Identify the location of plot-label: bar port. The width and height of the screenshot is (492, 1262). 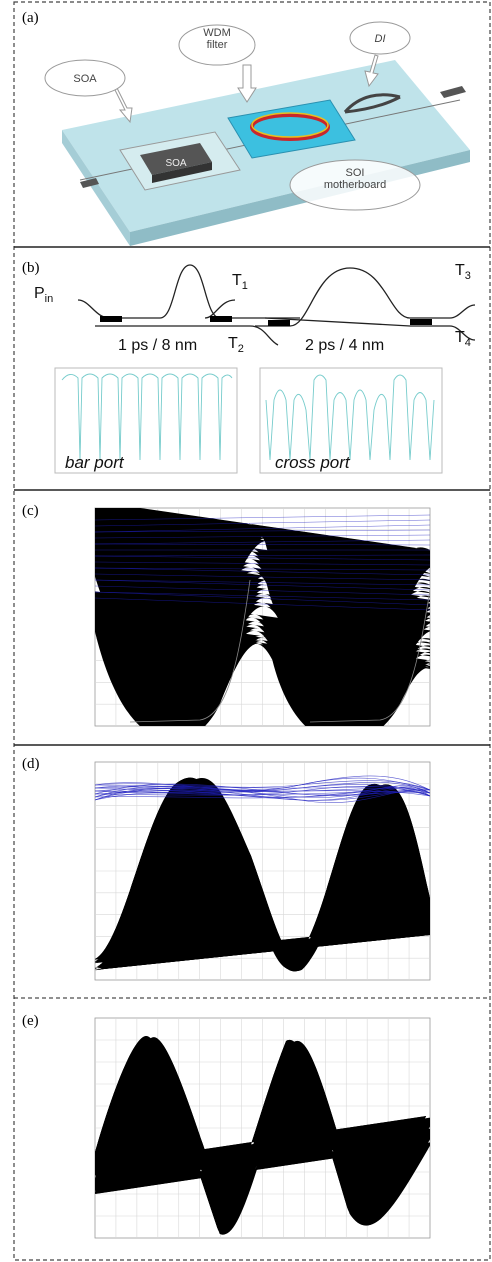
(95, 462).